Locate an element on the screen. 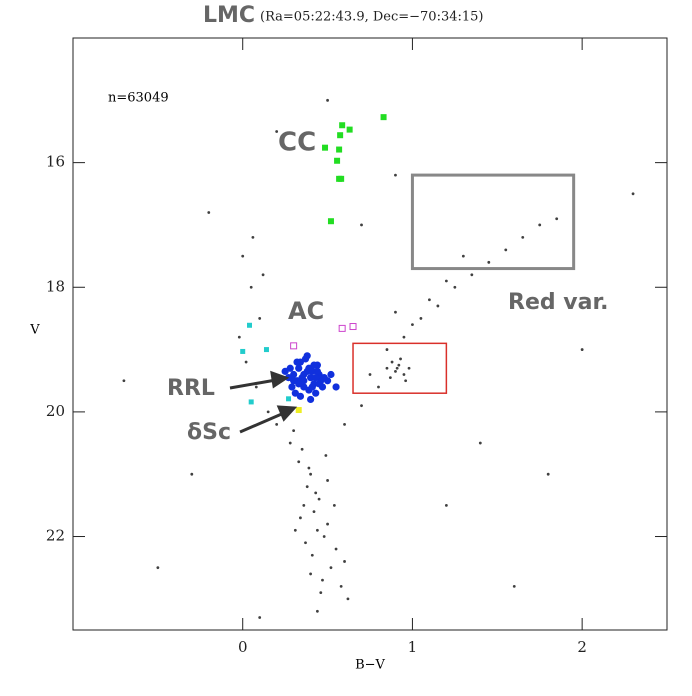 This screenshot has width=692, height=696. arrows is located at coordinates (263, 402).